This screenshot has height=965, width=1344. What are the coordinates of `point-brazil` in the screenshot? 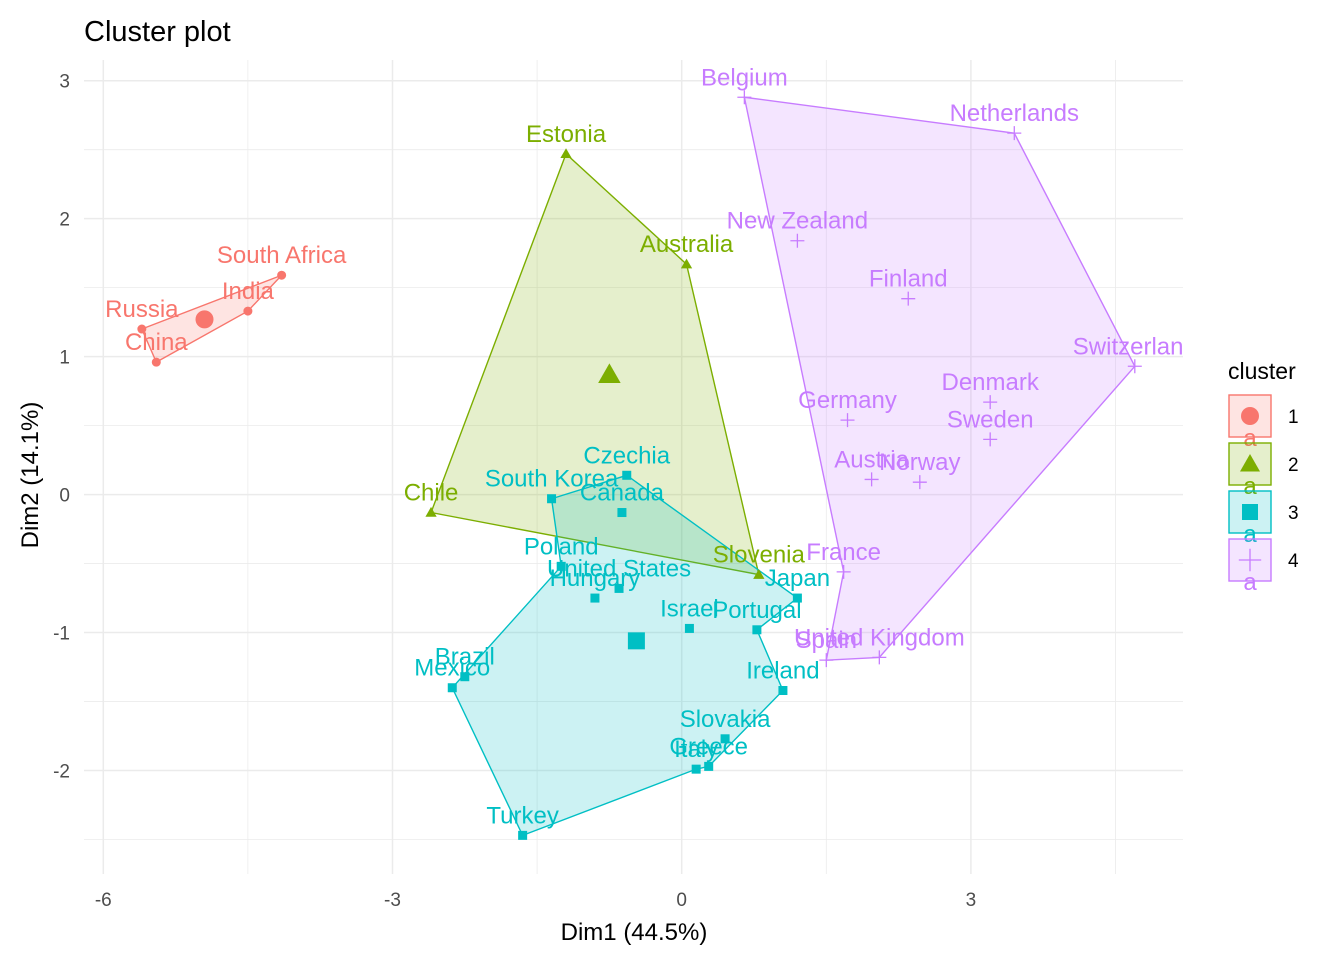 It's located at (465, 677).